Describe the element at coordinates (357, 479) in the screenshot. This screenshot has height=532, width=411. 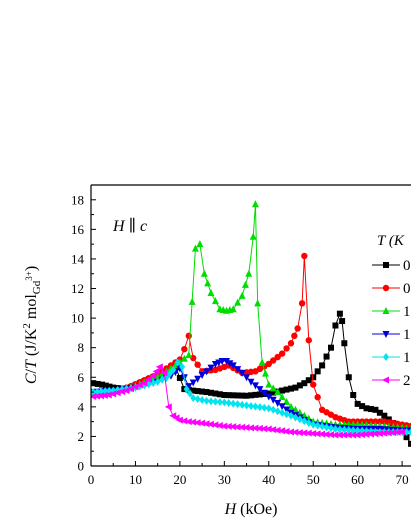
I see `x-tick-label: 60` at that location.